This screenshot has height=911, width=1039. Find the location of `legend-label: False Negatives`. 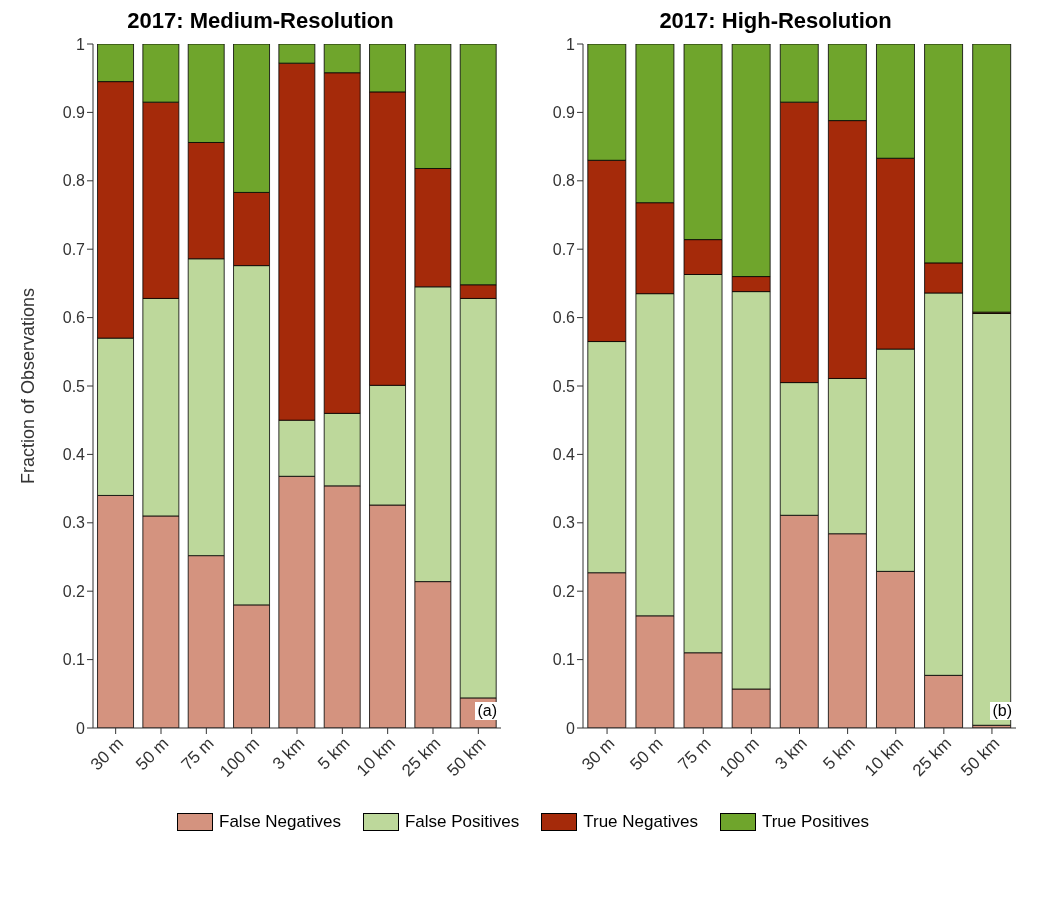

legend-label: False Negatives is located at coordinates (280, 822).